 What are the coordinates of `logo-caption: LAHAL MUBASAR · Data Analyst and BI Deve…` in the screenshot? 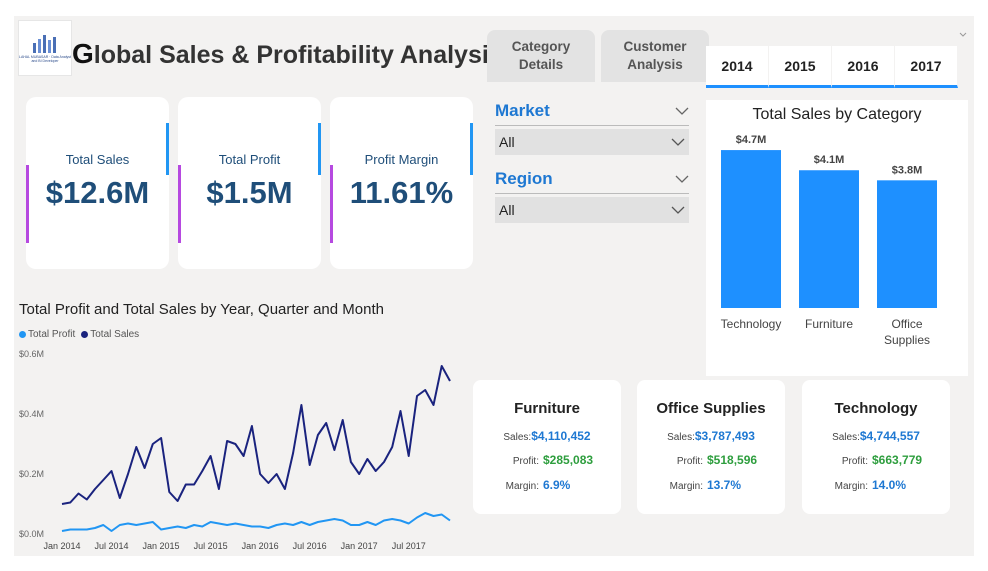 It's located at (45, 59).